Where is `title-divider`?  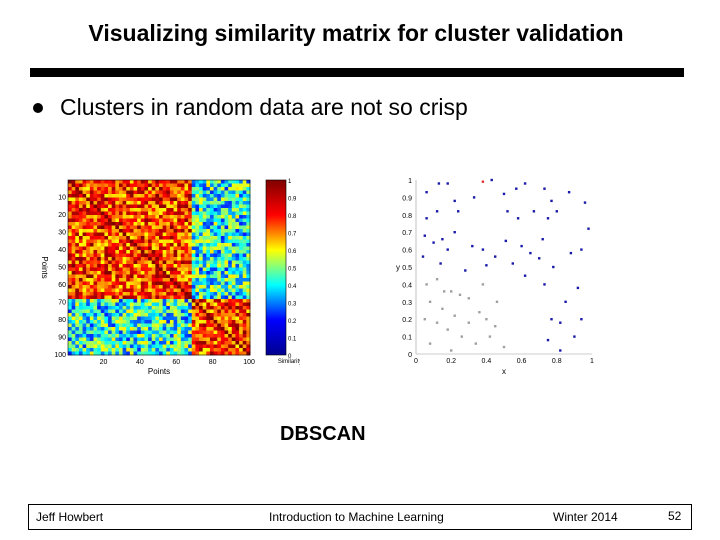 title-divider is located at coordinates (357, 72).